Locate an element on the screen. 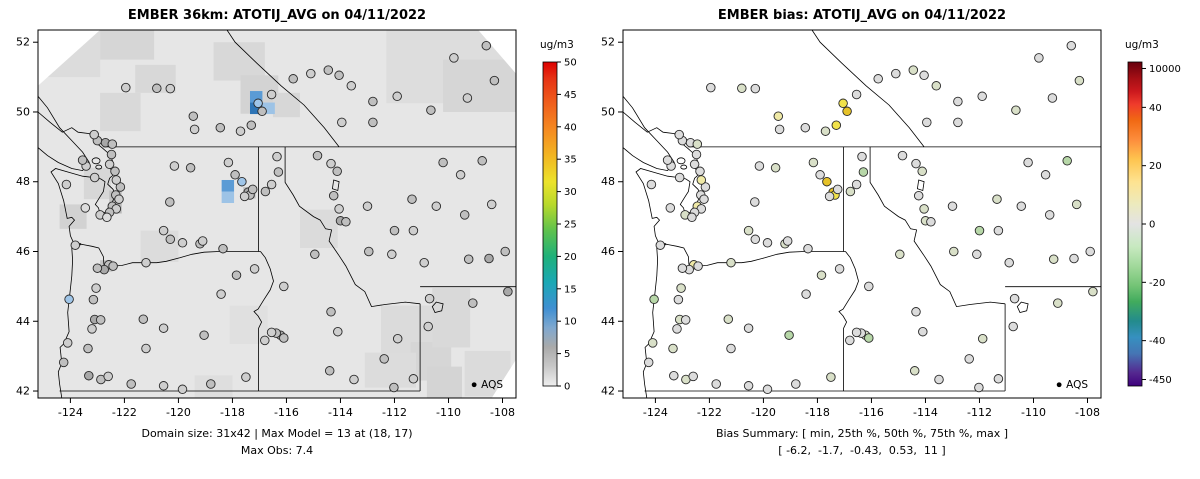 The height and width of the screenshot is (479, 1200). right-panel-title: EMBER bias: ATOTIJ_AVG on 04/11/2022 is located at coordinates (862, 15).